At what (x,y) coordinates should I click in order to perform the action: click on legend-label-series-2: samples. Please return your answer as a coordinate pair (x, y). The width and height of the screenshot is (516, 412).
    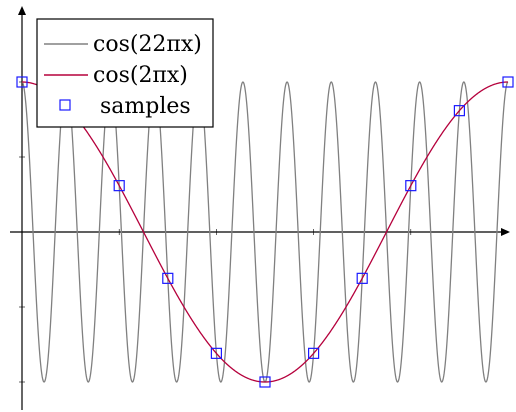
    Looking at the image, I should click on (145, 106).